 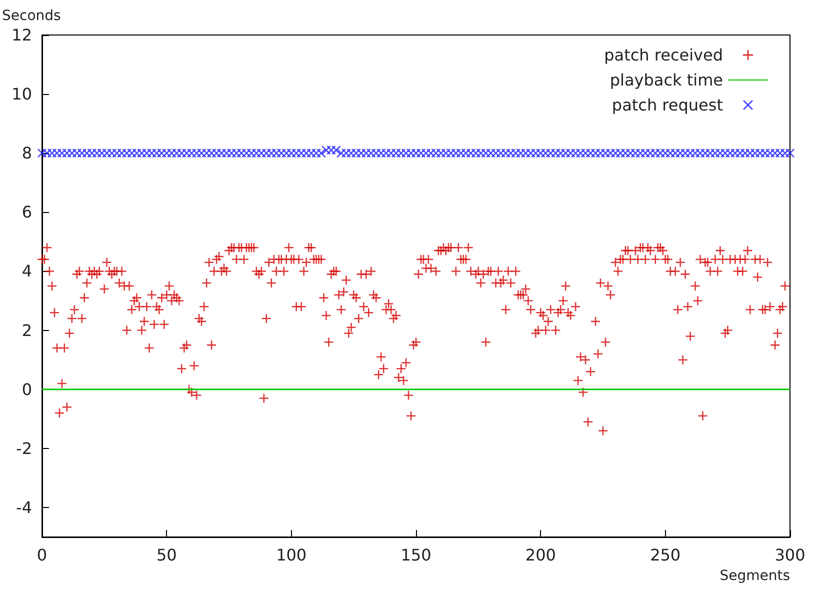 I want to click on x-axis-title: Segments, so click(x=755, y=576).